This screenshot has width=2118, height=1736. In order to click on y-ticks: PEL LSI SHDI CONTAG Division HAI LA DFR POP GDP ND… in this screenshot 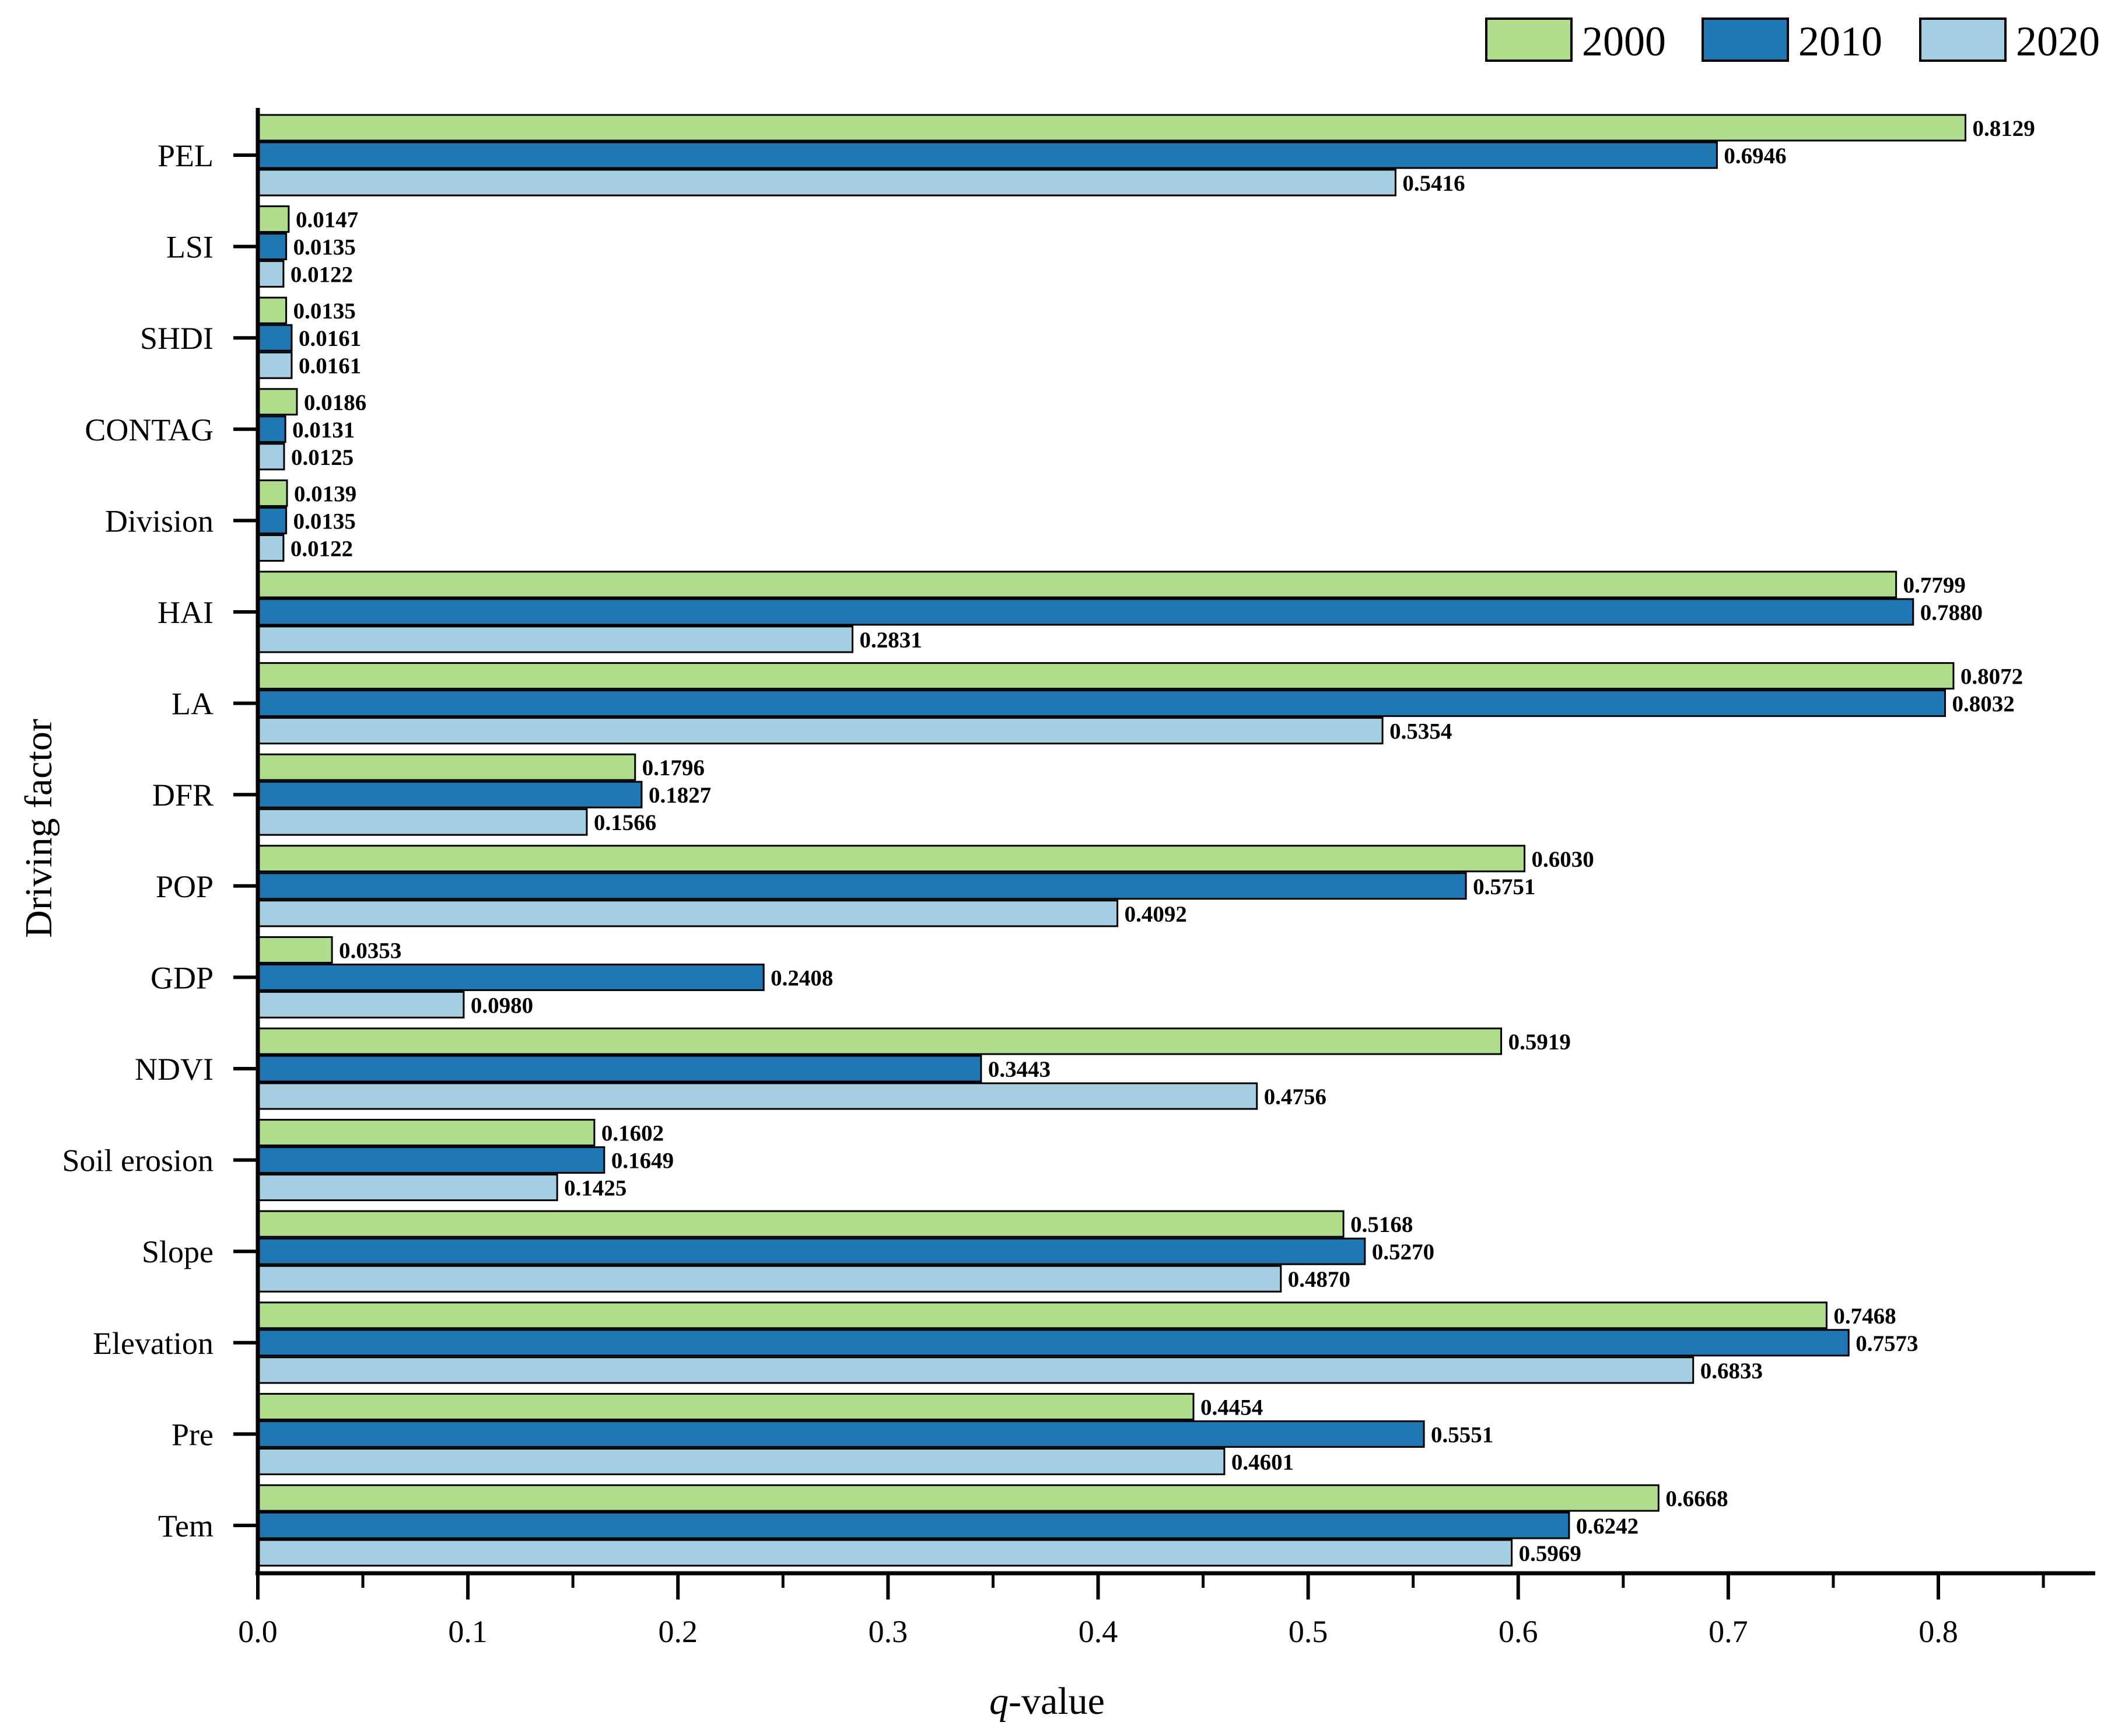, I will do `click(160, 841)`.